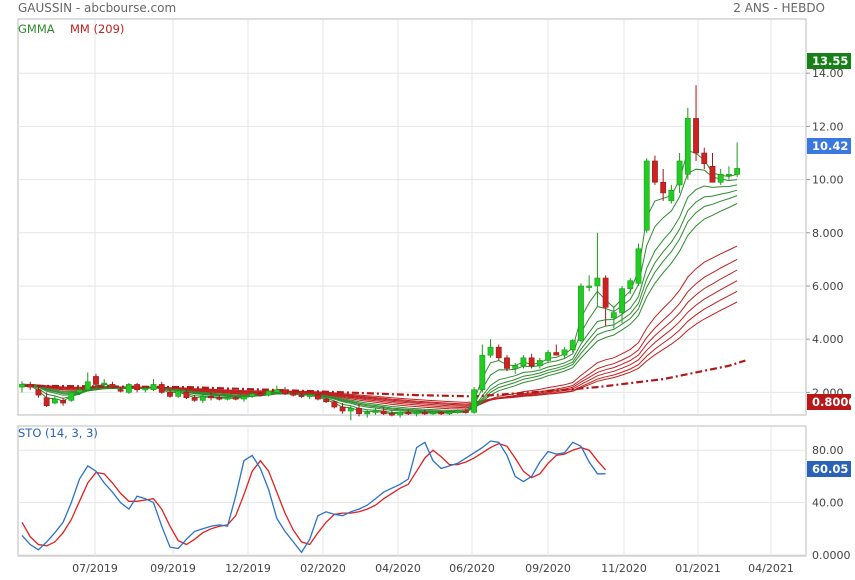 Image resolution: width=855 pixels, height=580 pixels. What do you see at coordinates (379, 352) in the screenshot?
I see `gmma-long-line` at bounding box center [379, 352].